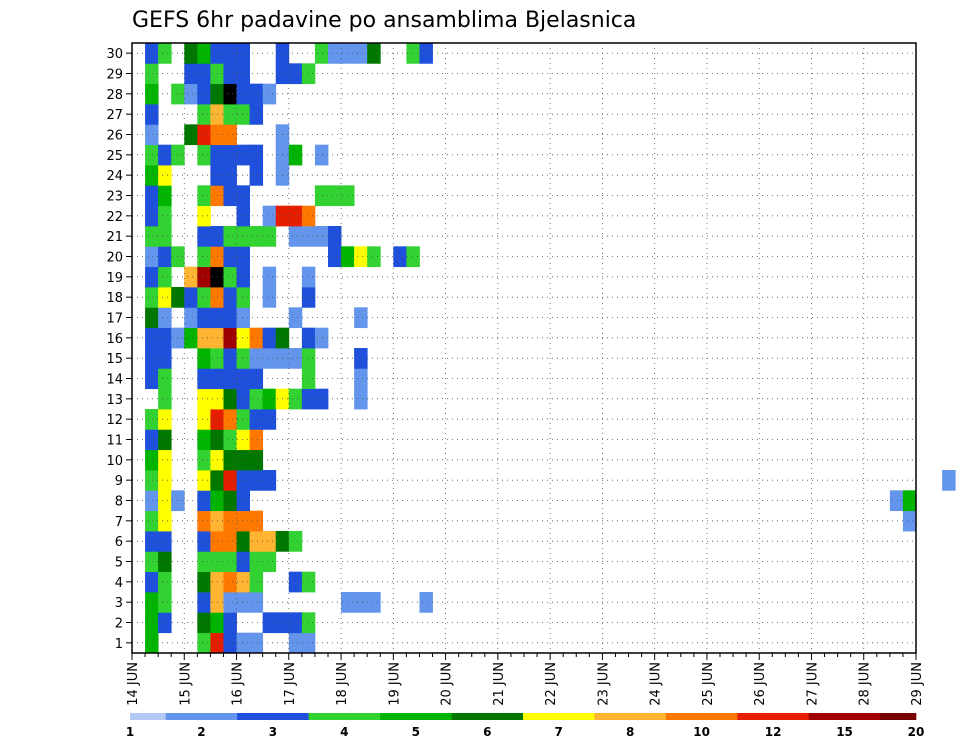  What do you see at coordinates (119, 522) in the screenshot?
I see `y-tick-label: 7` at bounding box center [119, 522].